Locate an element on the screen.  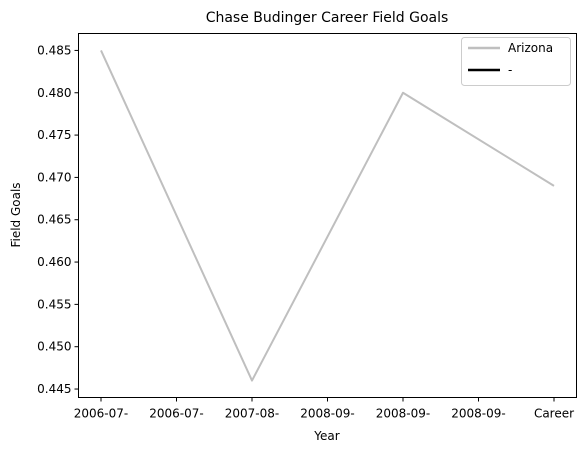
y-tick-label: 0.475 is located at coordinates (54, 135).